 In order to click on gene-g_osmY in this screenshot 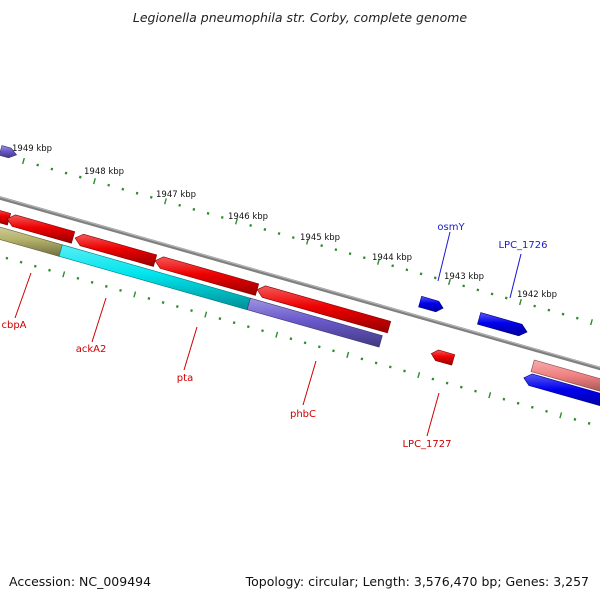, I will do `click(431, 304)`.